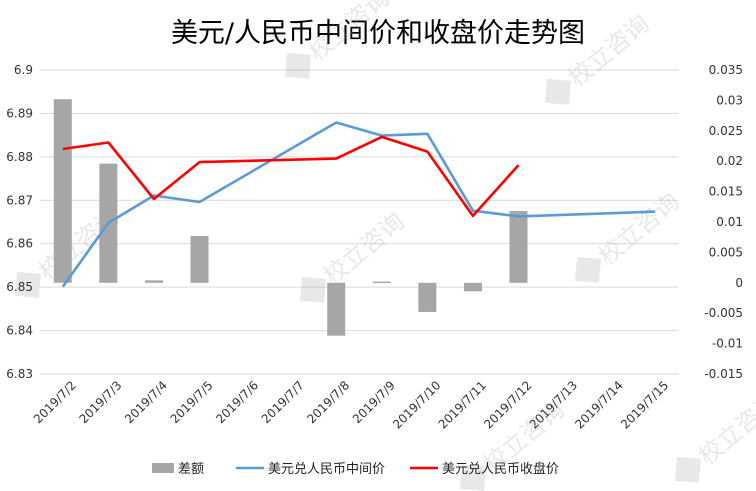 This screenshot has height=491, width=756. I want to click on left-tick-label: 6.88, so click(19, 157).